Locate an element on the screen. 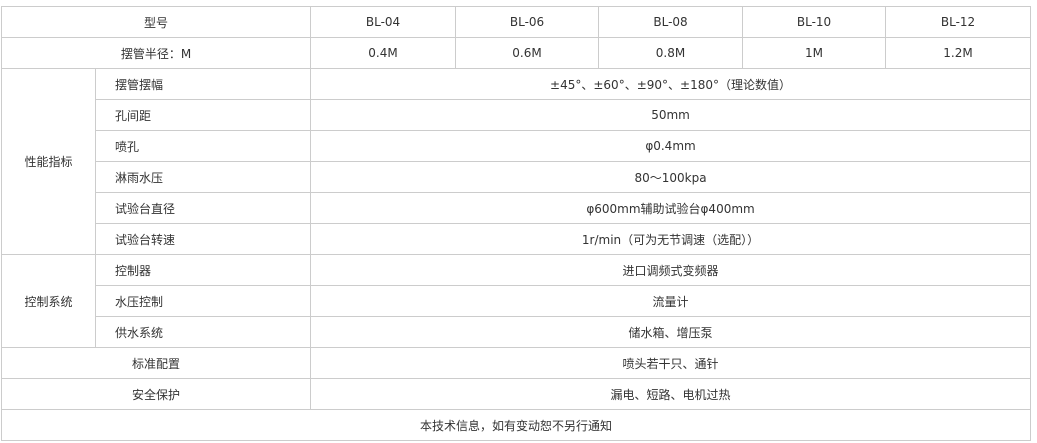 This screenshot has width=1037, height=443. row-label: 供水系统 is located at coordinates (203, 332).